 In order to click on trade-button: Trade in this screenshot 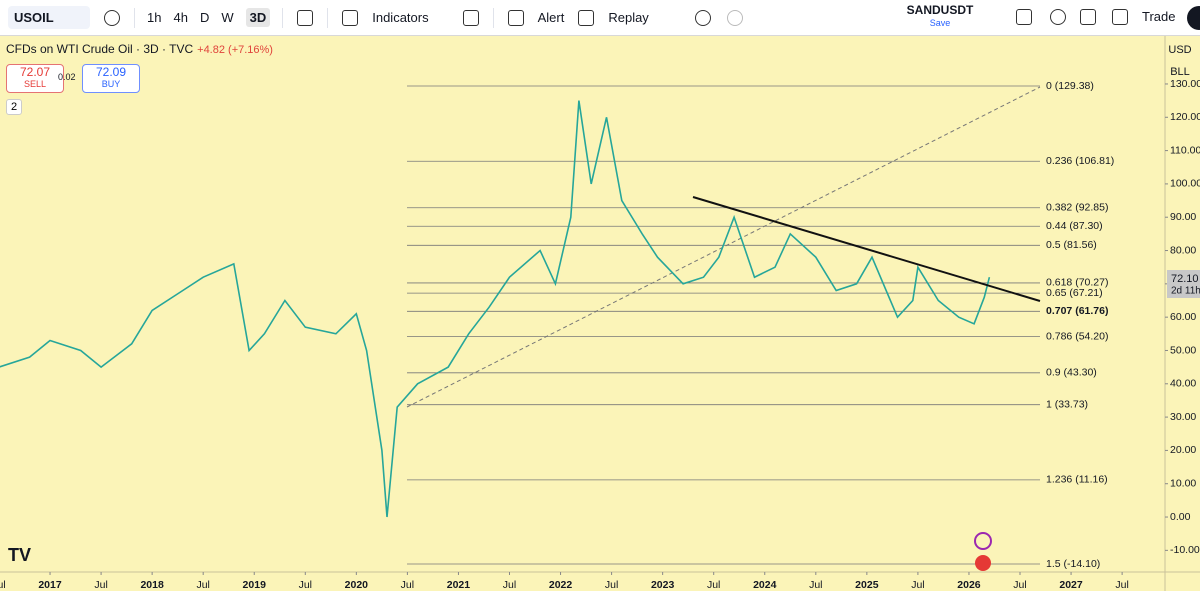, I will do `click(1159, 16)`.